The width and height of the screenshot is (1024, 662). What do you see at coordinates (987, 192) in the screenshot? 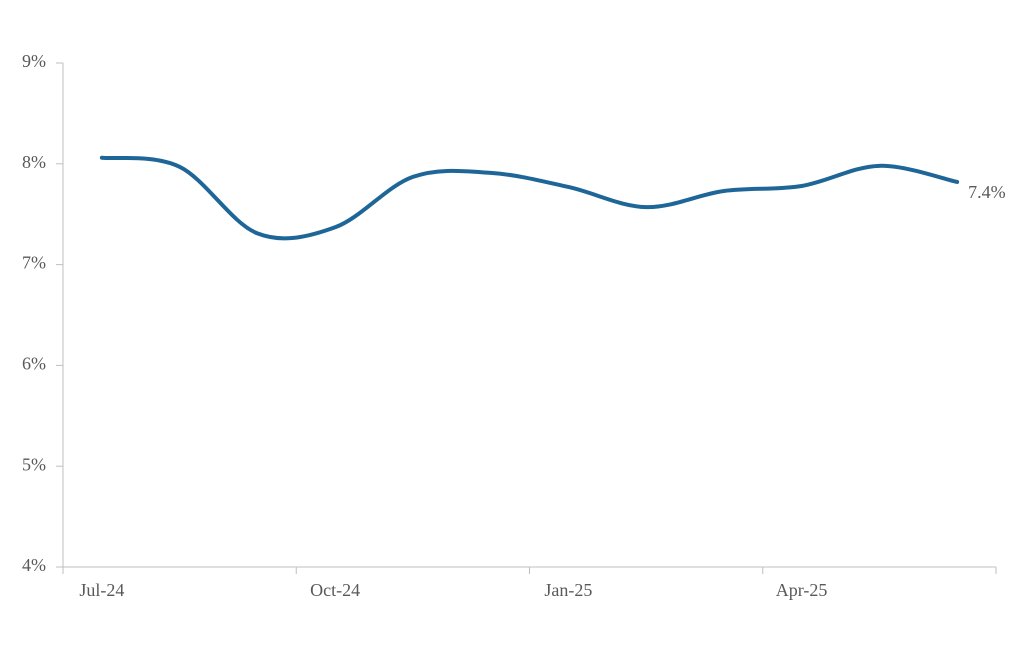
I see `annotation: 7.4%` at bounding box center [987, 192].